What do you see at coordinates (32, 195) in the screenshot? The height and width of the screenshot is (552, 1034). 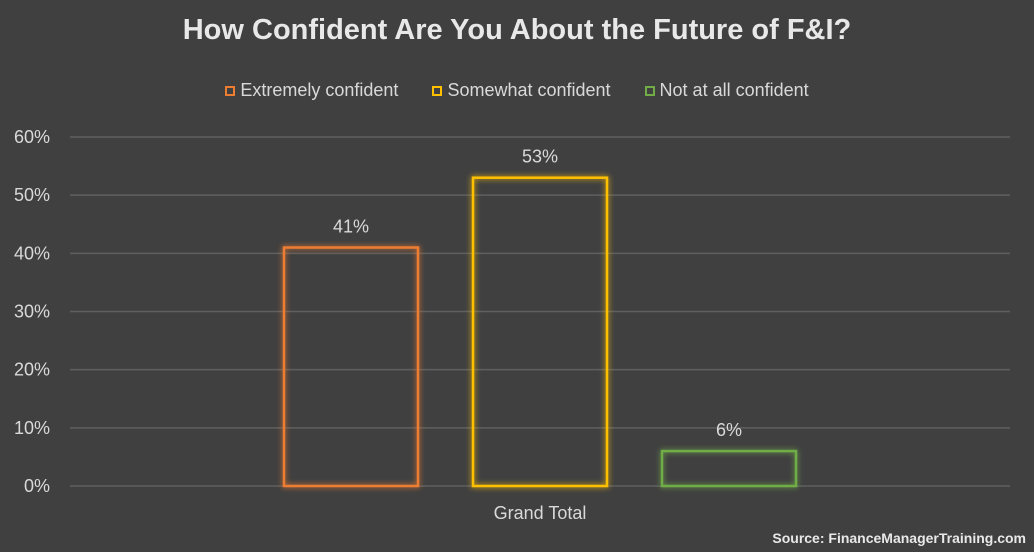 I see `y-tick-label: 50%` at bounding box center [32, 195].